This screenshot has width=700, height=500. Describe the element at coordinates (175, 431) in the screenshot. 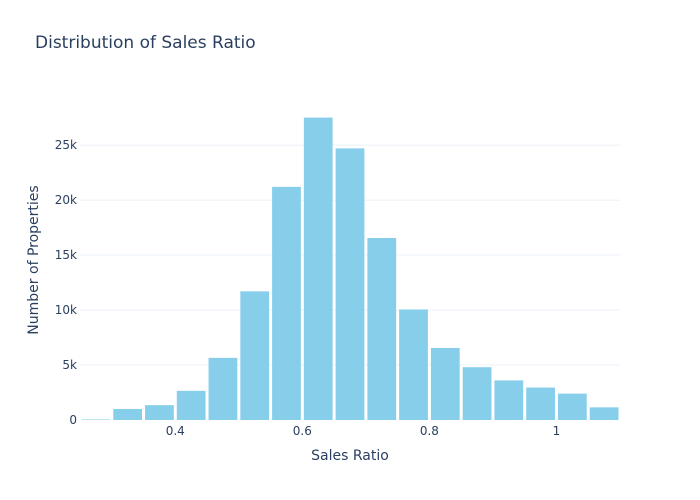

I see `x-tick-label: 0.4` at that location.